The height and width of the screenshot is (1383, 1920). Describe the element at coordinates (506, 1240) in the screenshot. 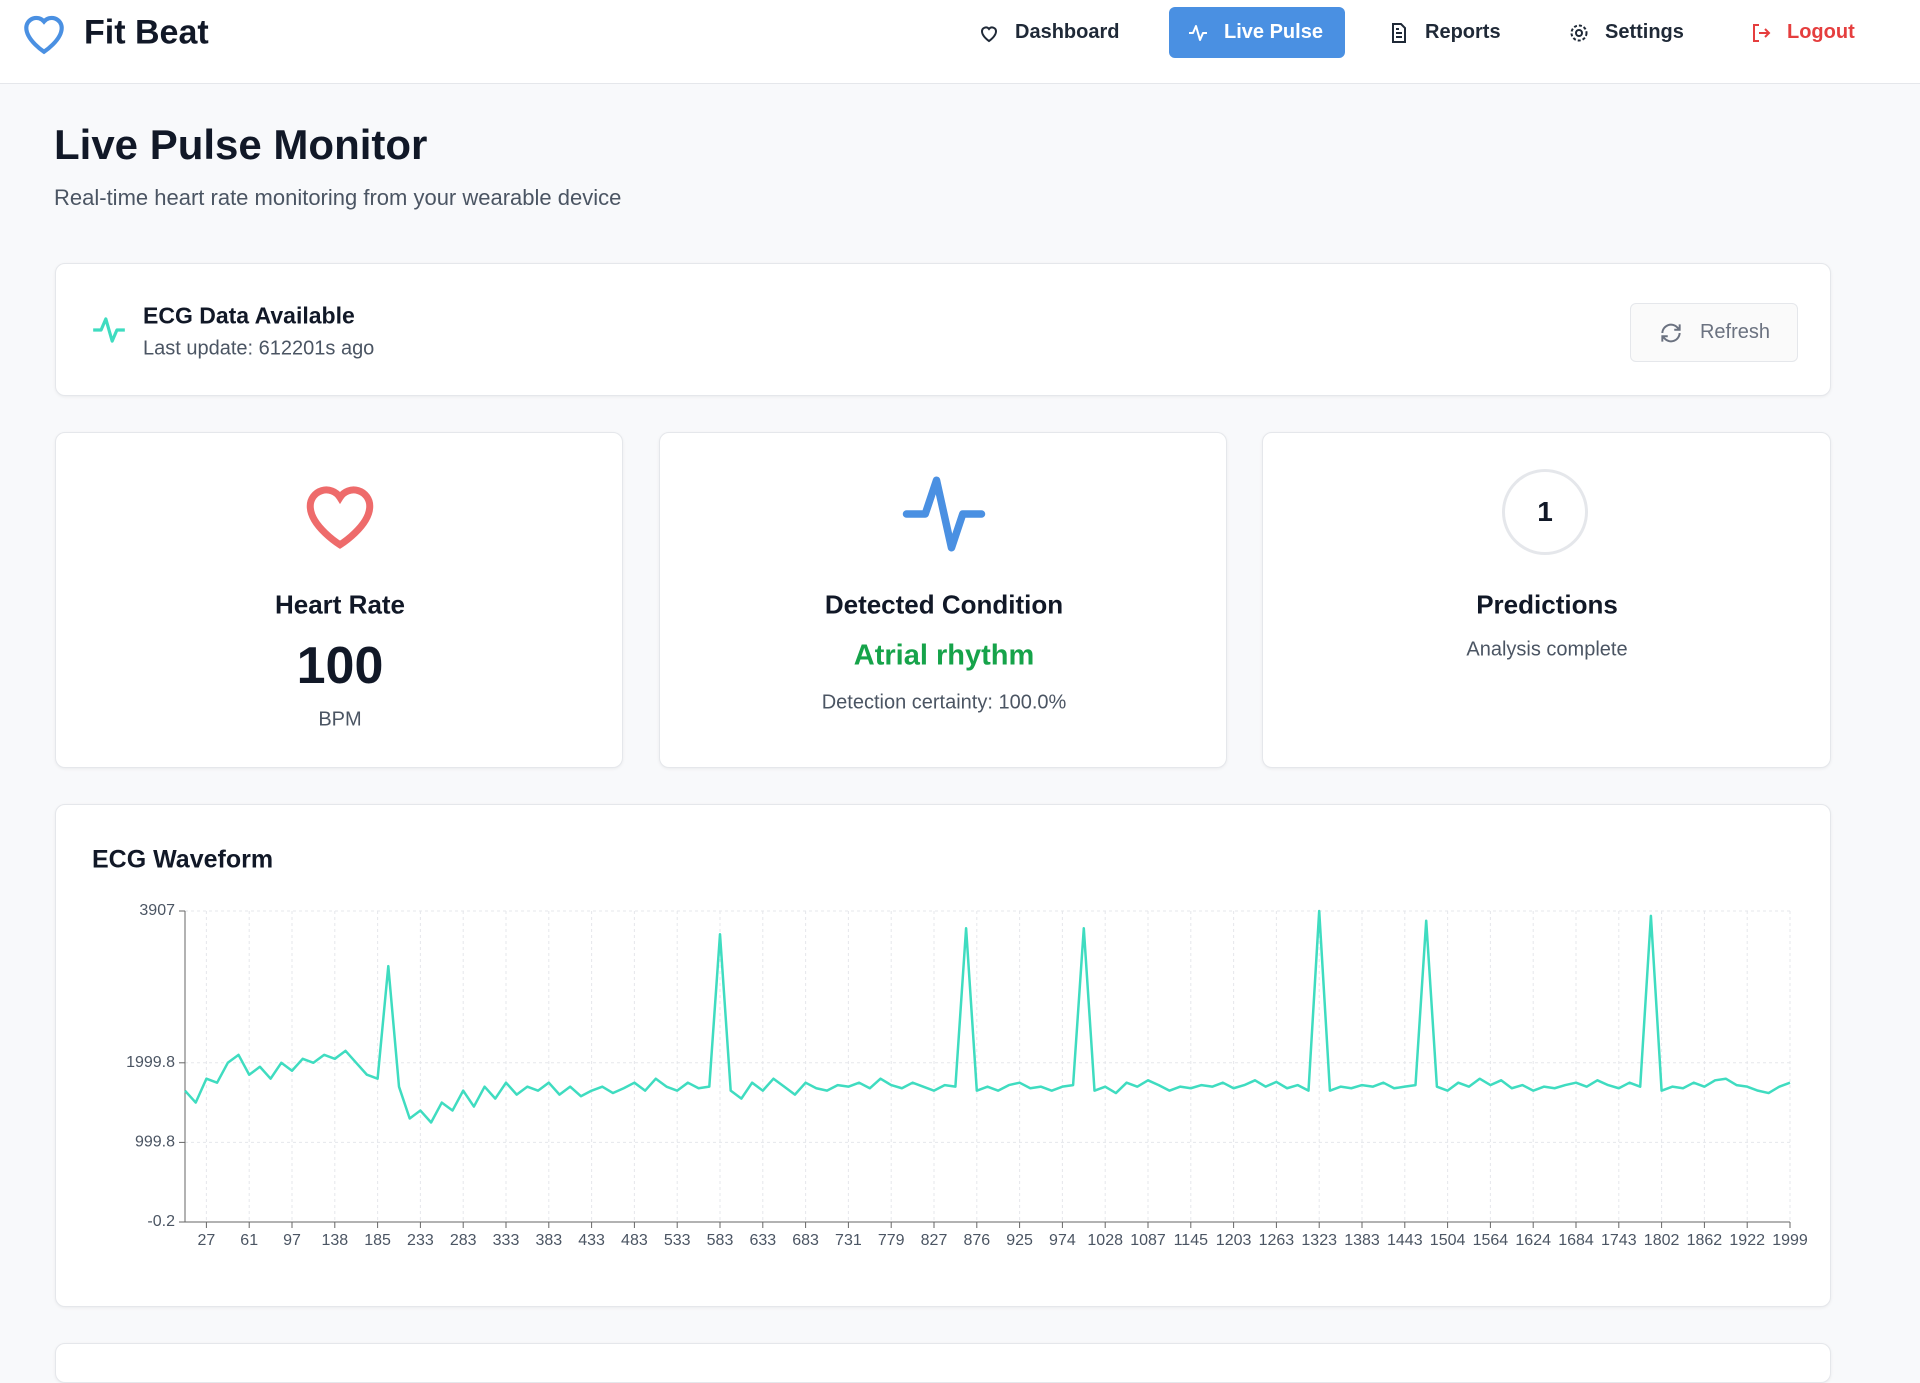

I see `x-tick-label: 333` at that location.